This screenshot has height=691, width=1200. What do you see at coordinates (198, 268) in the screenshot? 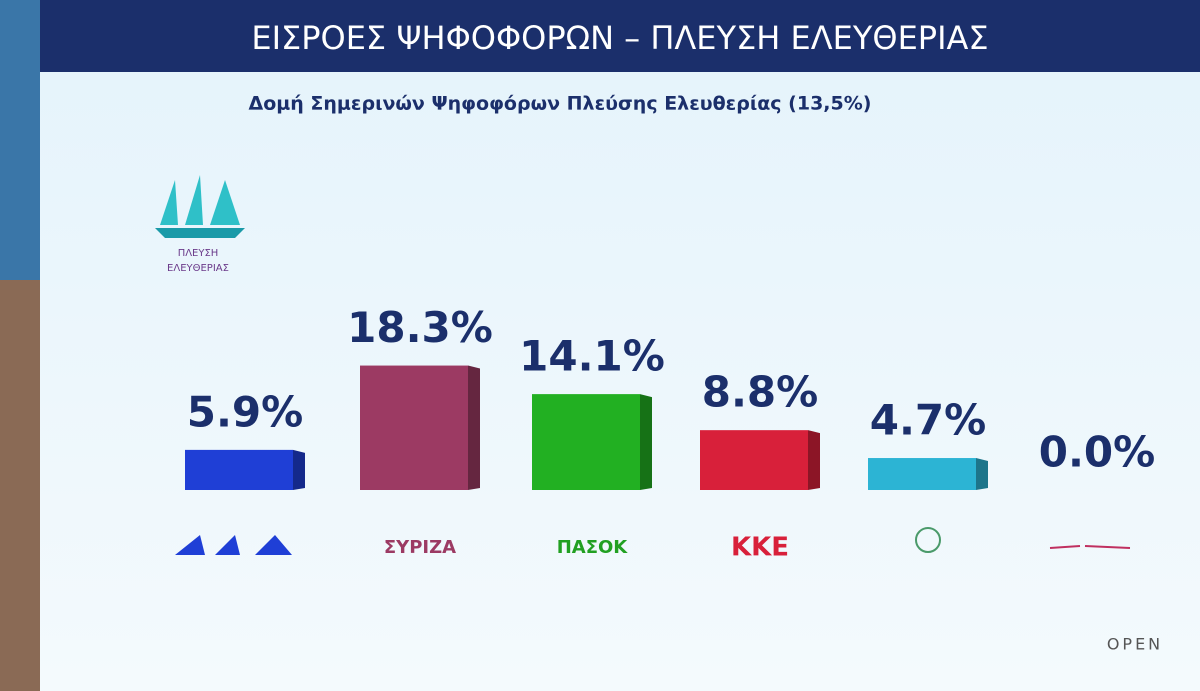
I see `logo-text: ΕΛΕΥΘΕΡΙΑΣ` at bounding box center [198, 268].